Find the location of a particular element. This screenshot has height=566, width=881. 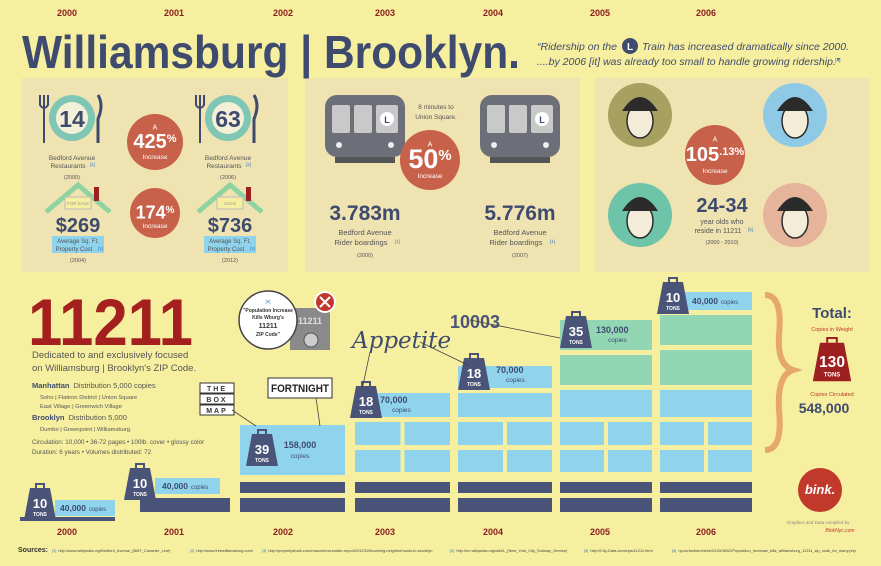

train-window is located at coordinates (341, 119).